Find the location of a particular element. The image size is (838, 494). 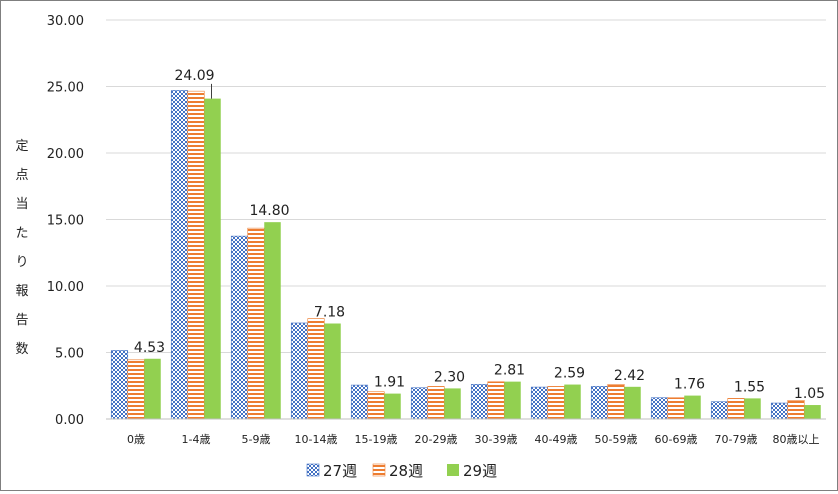

y-axis-title-char: 告 is located at coordinates (21, 320).